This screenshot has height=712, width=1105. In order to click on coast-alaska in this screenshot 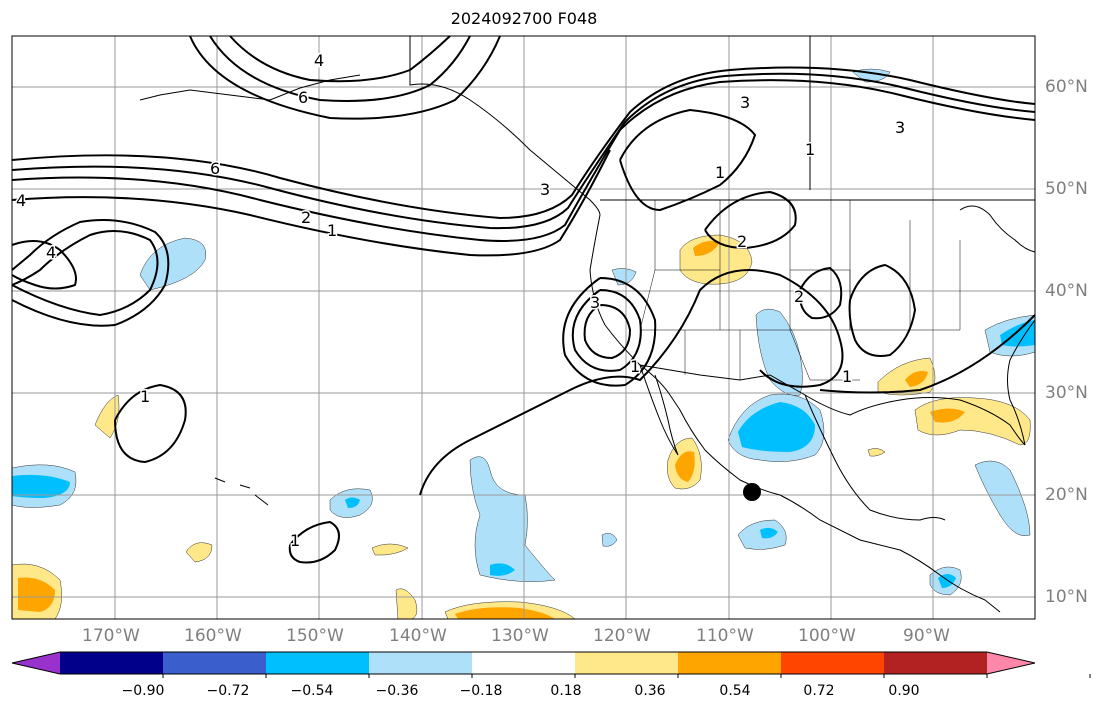, I will do `click(505, 126)`.